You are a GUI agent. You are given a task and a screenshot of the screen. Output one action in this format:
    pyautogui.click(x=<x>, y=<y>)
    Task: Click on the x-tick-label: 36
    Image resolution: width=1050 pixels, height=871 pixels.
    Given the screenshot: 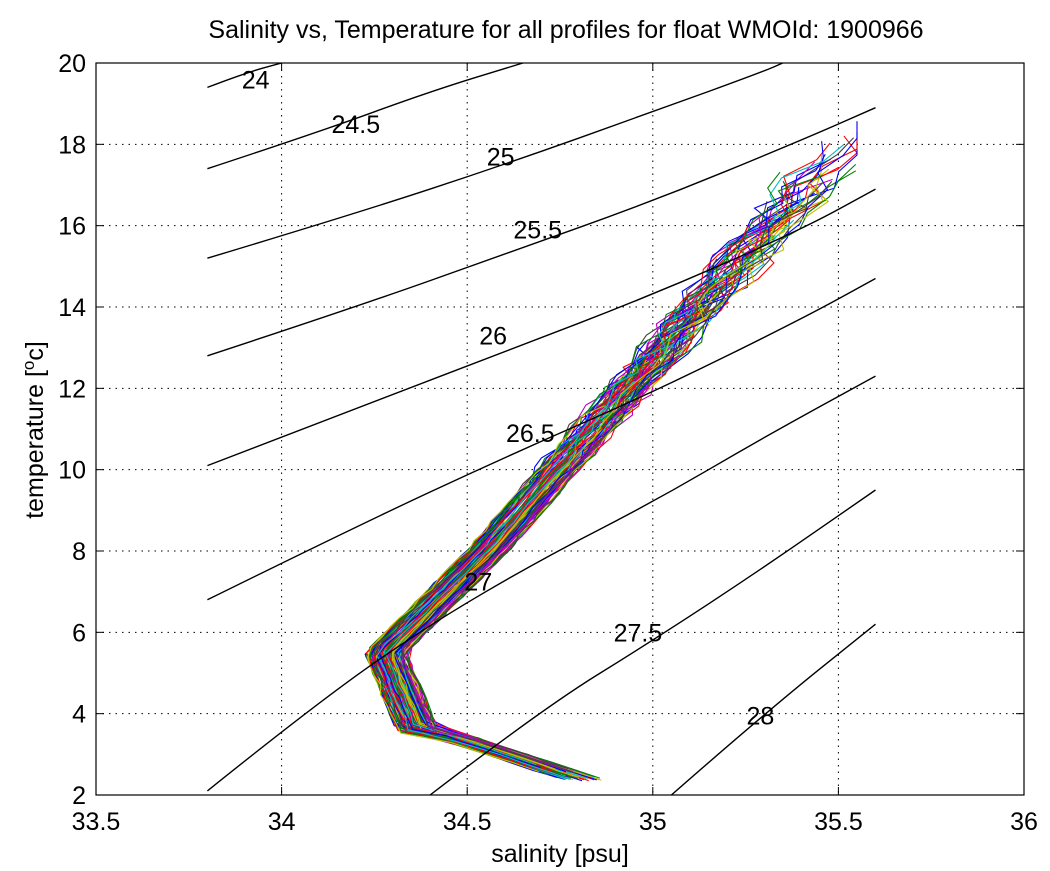 What is the action you would take?
    pyautogui.click(x=1024, y=822)
    